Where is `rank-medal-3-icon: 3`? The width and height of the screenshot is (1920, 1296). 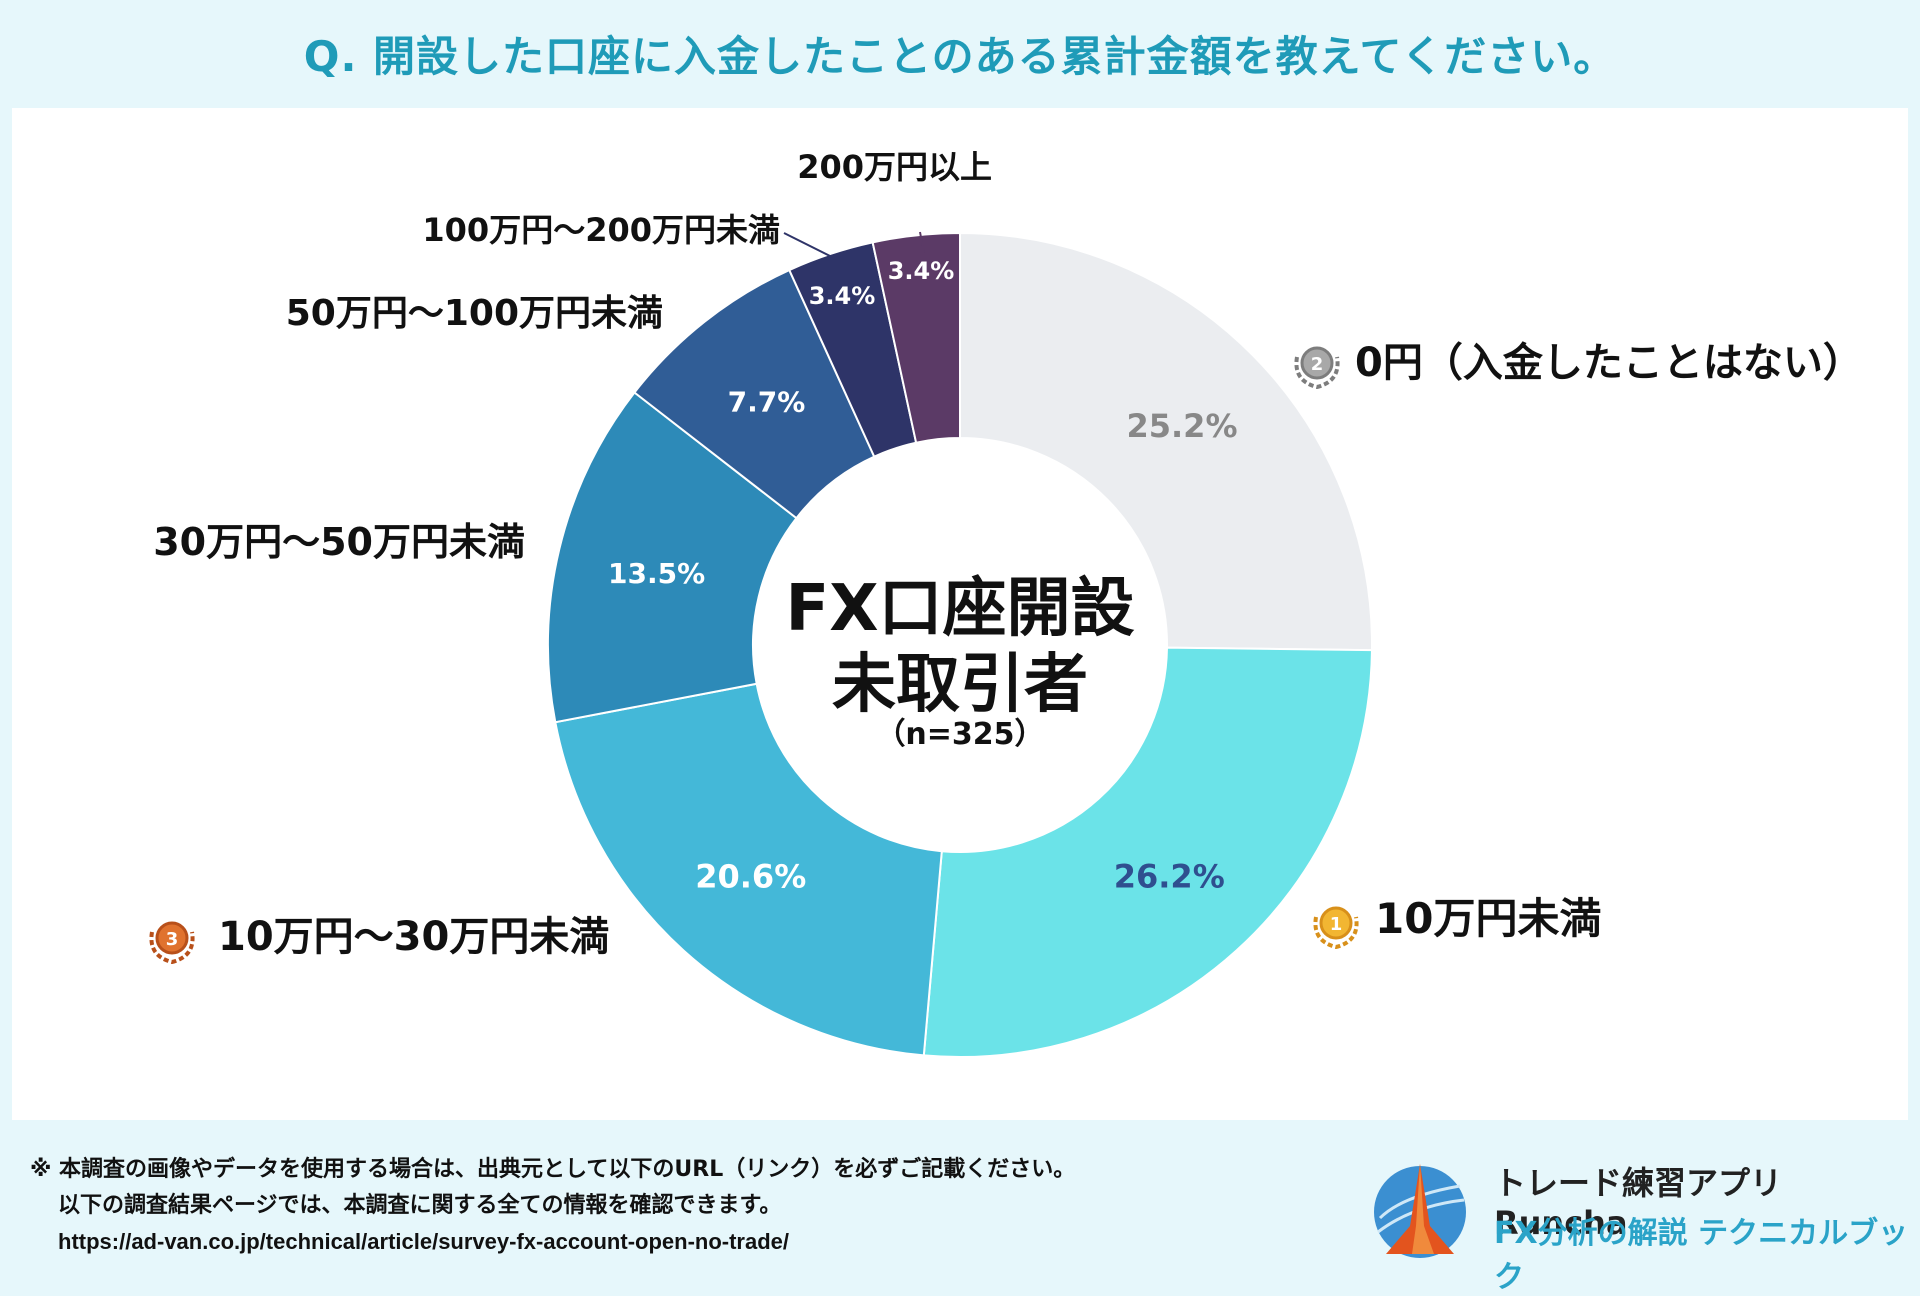
rank-medal-3-icon: 3 is located at coordinates (172, 943).